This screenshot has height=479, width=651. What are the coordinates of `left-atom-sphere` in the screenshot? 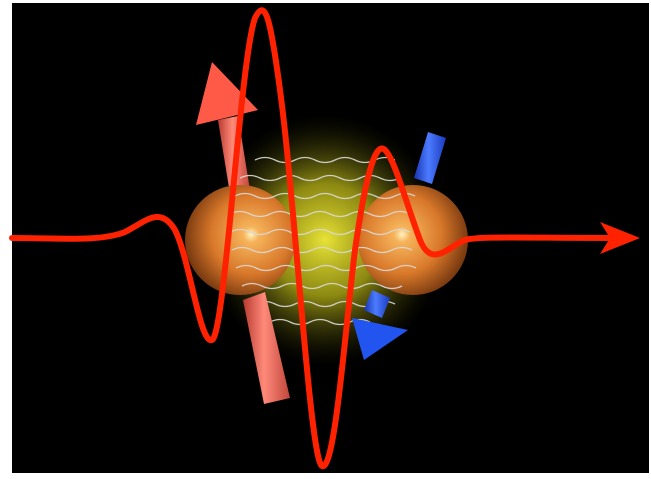 It's located at (240, 240).